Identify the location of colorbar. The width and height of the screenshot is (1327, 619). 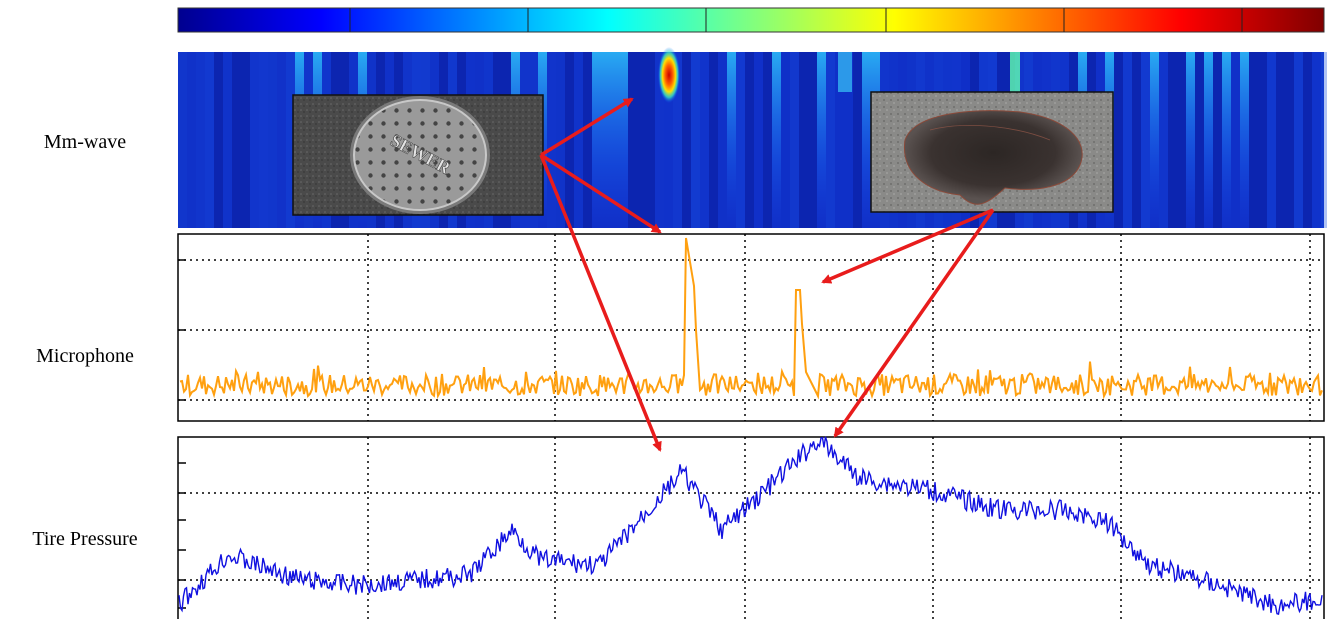
(751, 20).